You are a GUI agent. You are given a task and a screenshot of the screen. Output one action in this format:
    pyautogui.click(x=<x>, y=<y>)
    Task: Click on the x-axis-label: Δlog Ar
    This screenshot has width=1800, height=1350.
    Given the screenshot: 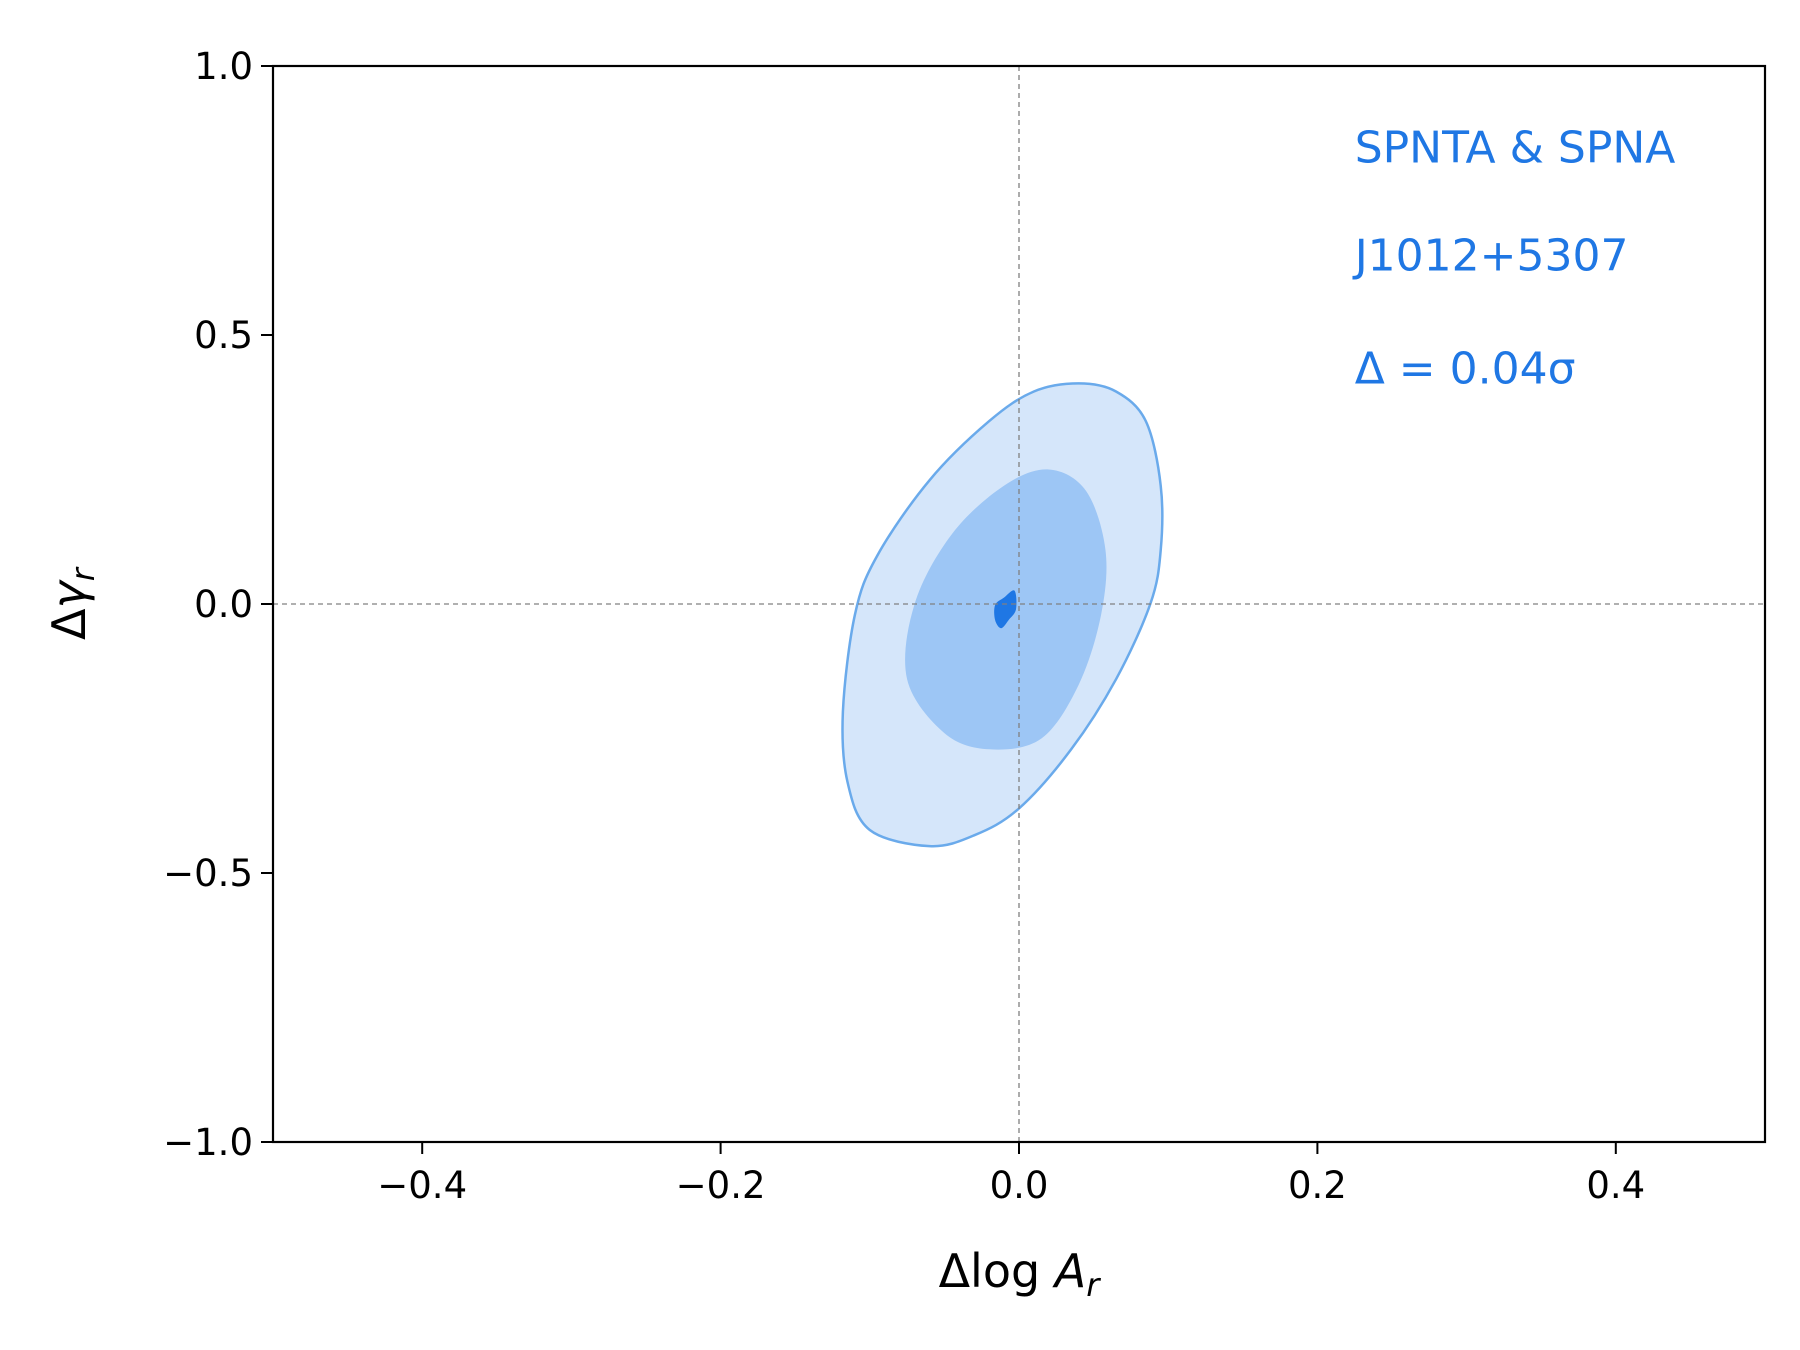 What is the action you would take?
    pyautogui.click(x=1020, y=1274)
    